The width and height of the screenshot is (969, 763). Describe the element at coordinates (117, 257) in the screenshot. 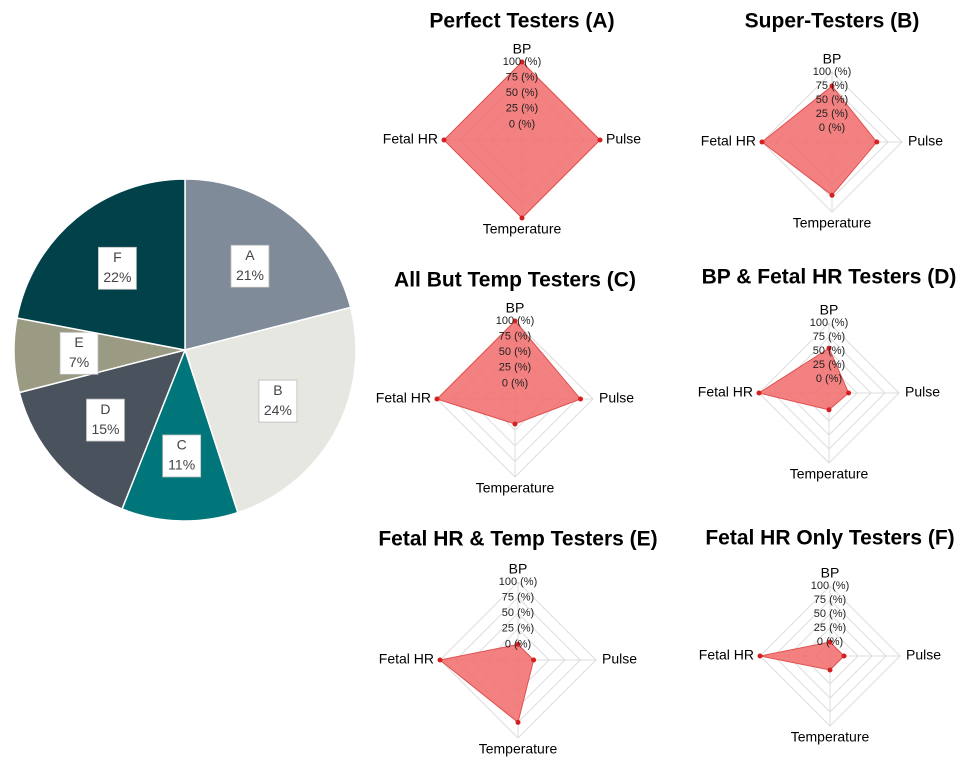

I see `slice-category: F` at that location.